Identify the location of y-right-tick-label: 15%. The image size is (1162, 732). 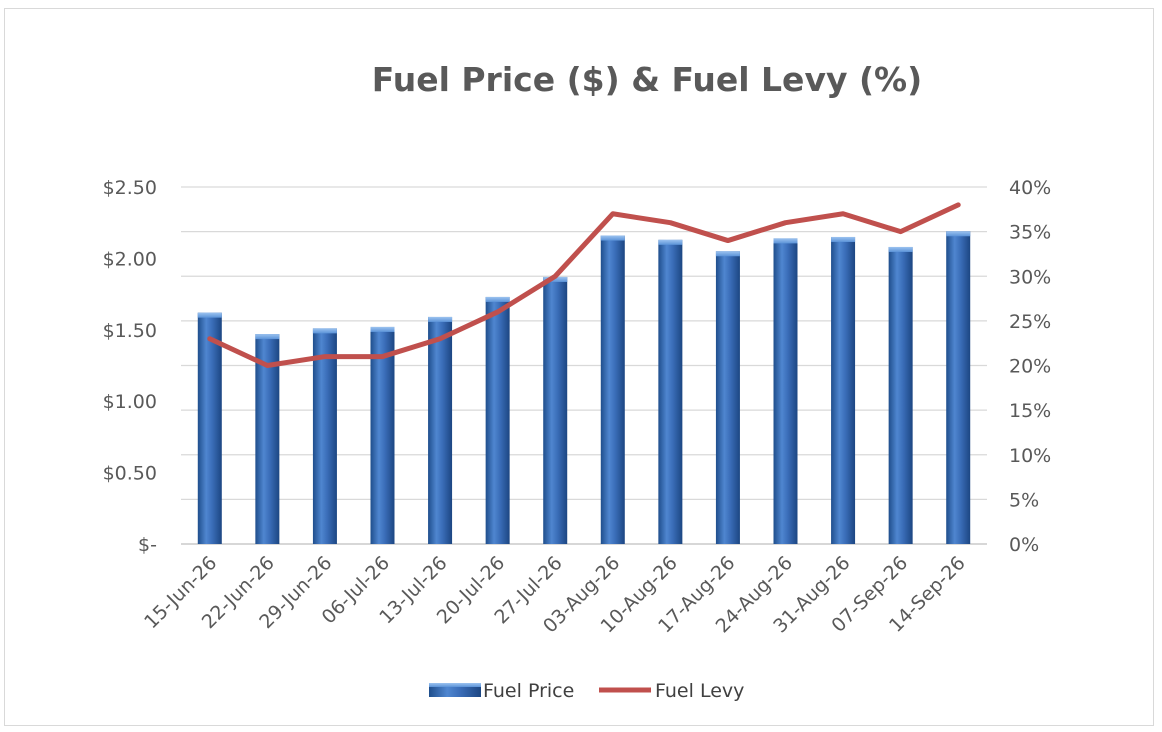
(1030, 411).